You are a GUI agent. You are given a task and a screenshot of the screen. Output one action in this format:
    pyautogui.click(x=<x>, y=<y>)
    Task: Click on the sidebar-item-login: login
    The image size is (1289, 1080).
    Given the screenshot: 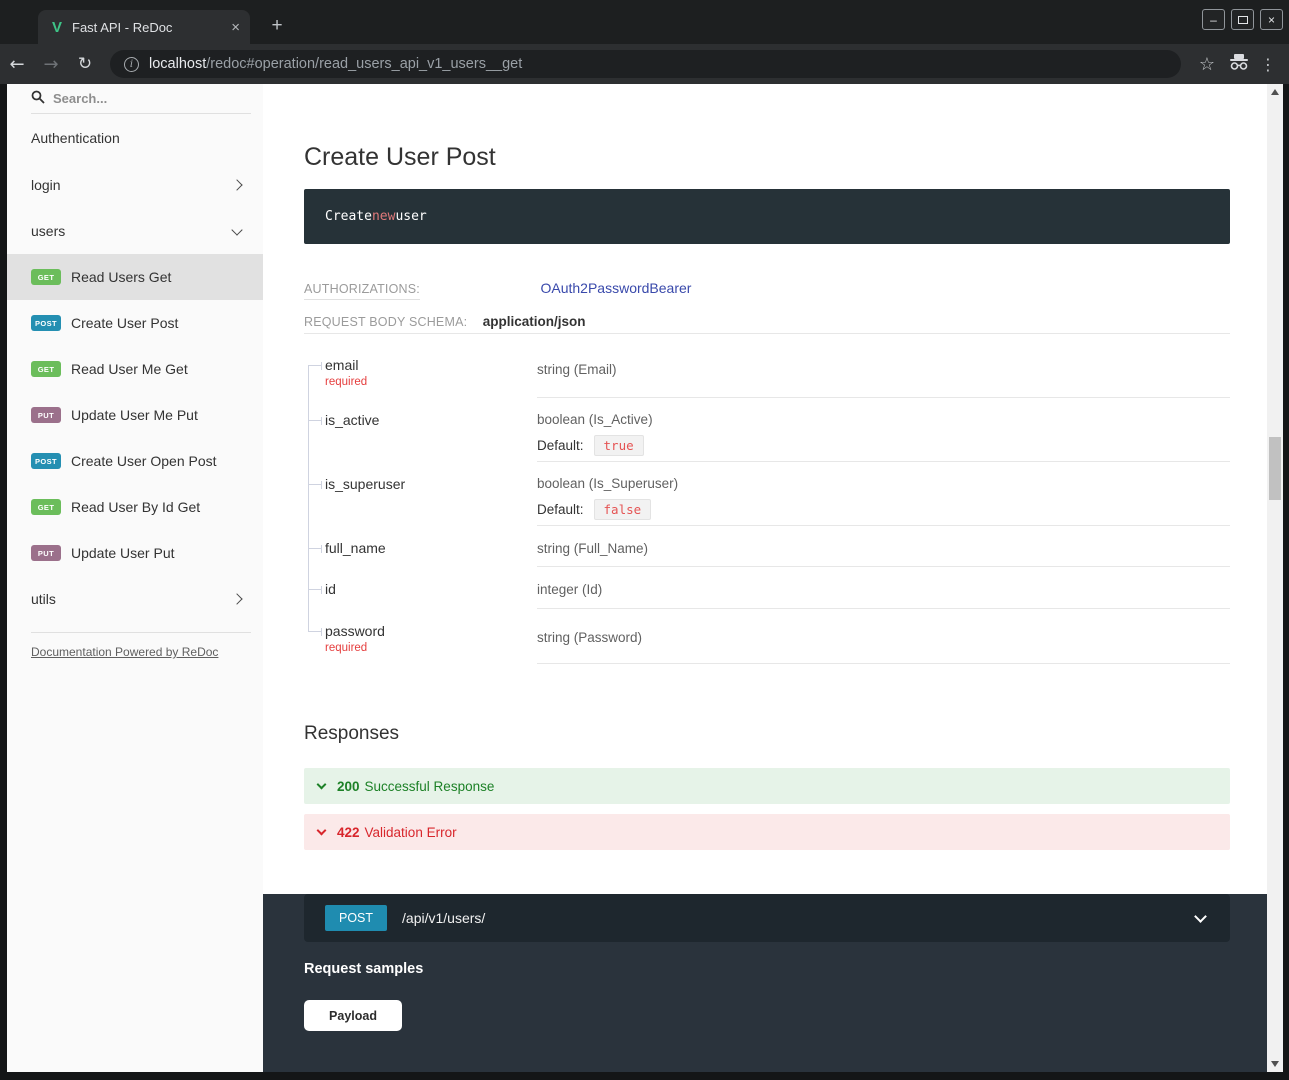 What is the action you would take?
    pyautogui.click(x=135, y=185)
    